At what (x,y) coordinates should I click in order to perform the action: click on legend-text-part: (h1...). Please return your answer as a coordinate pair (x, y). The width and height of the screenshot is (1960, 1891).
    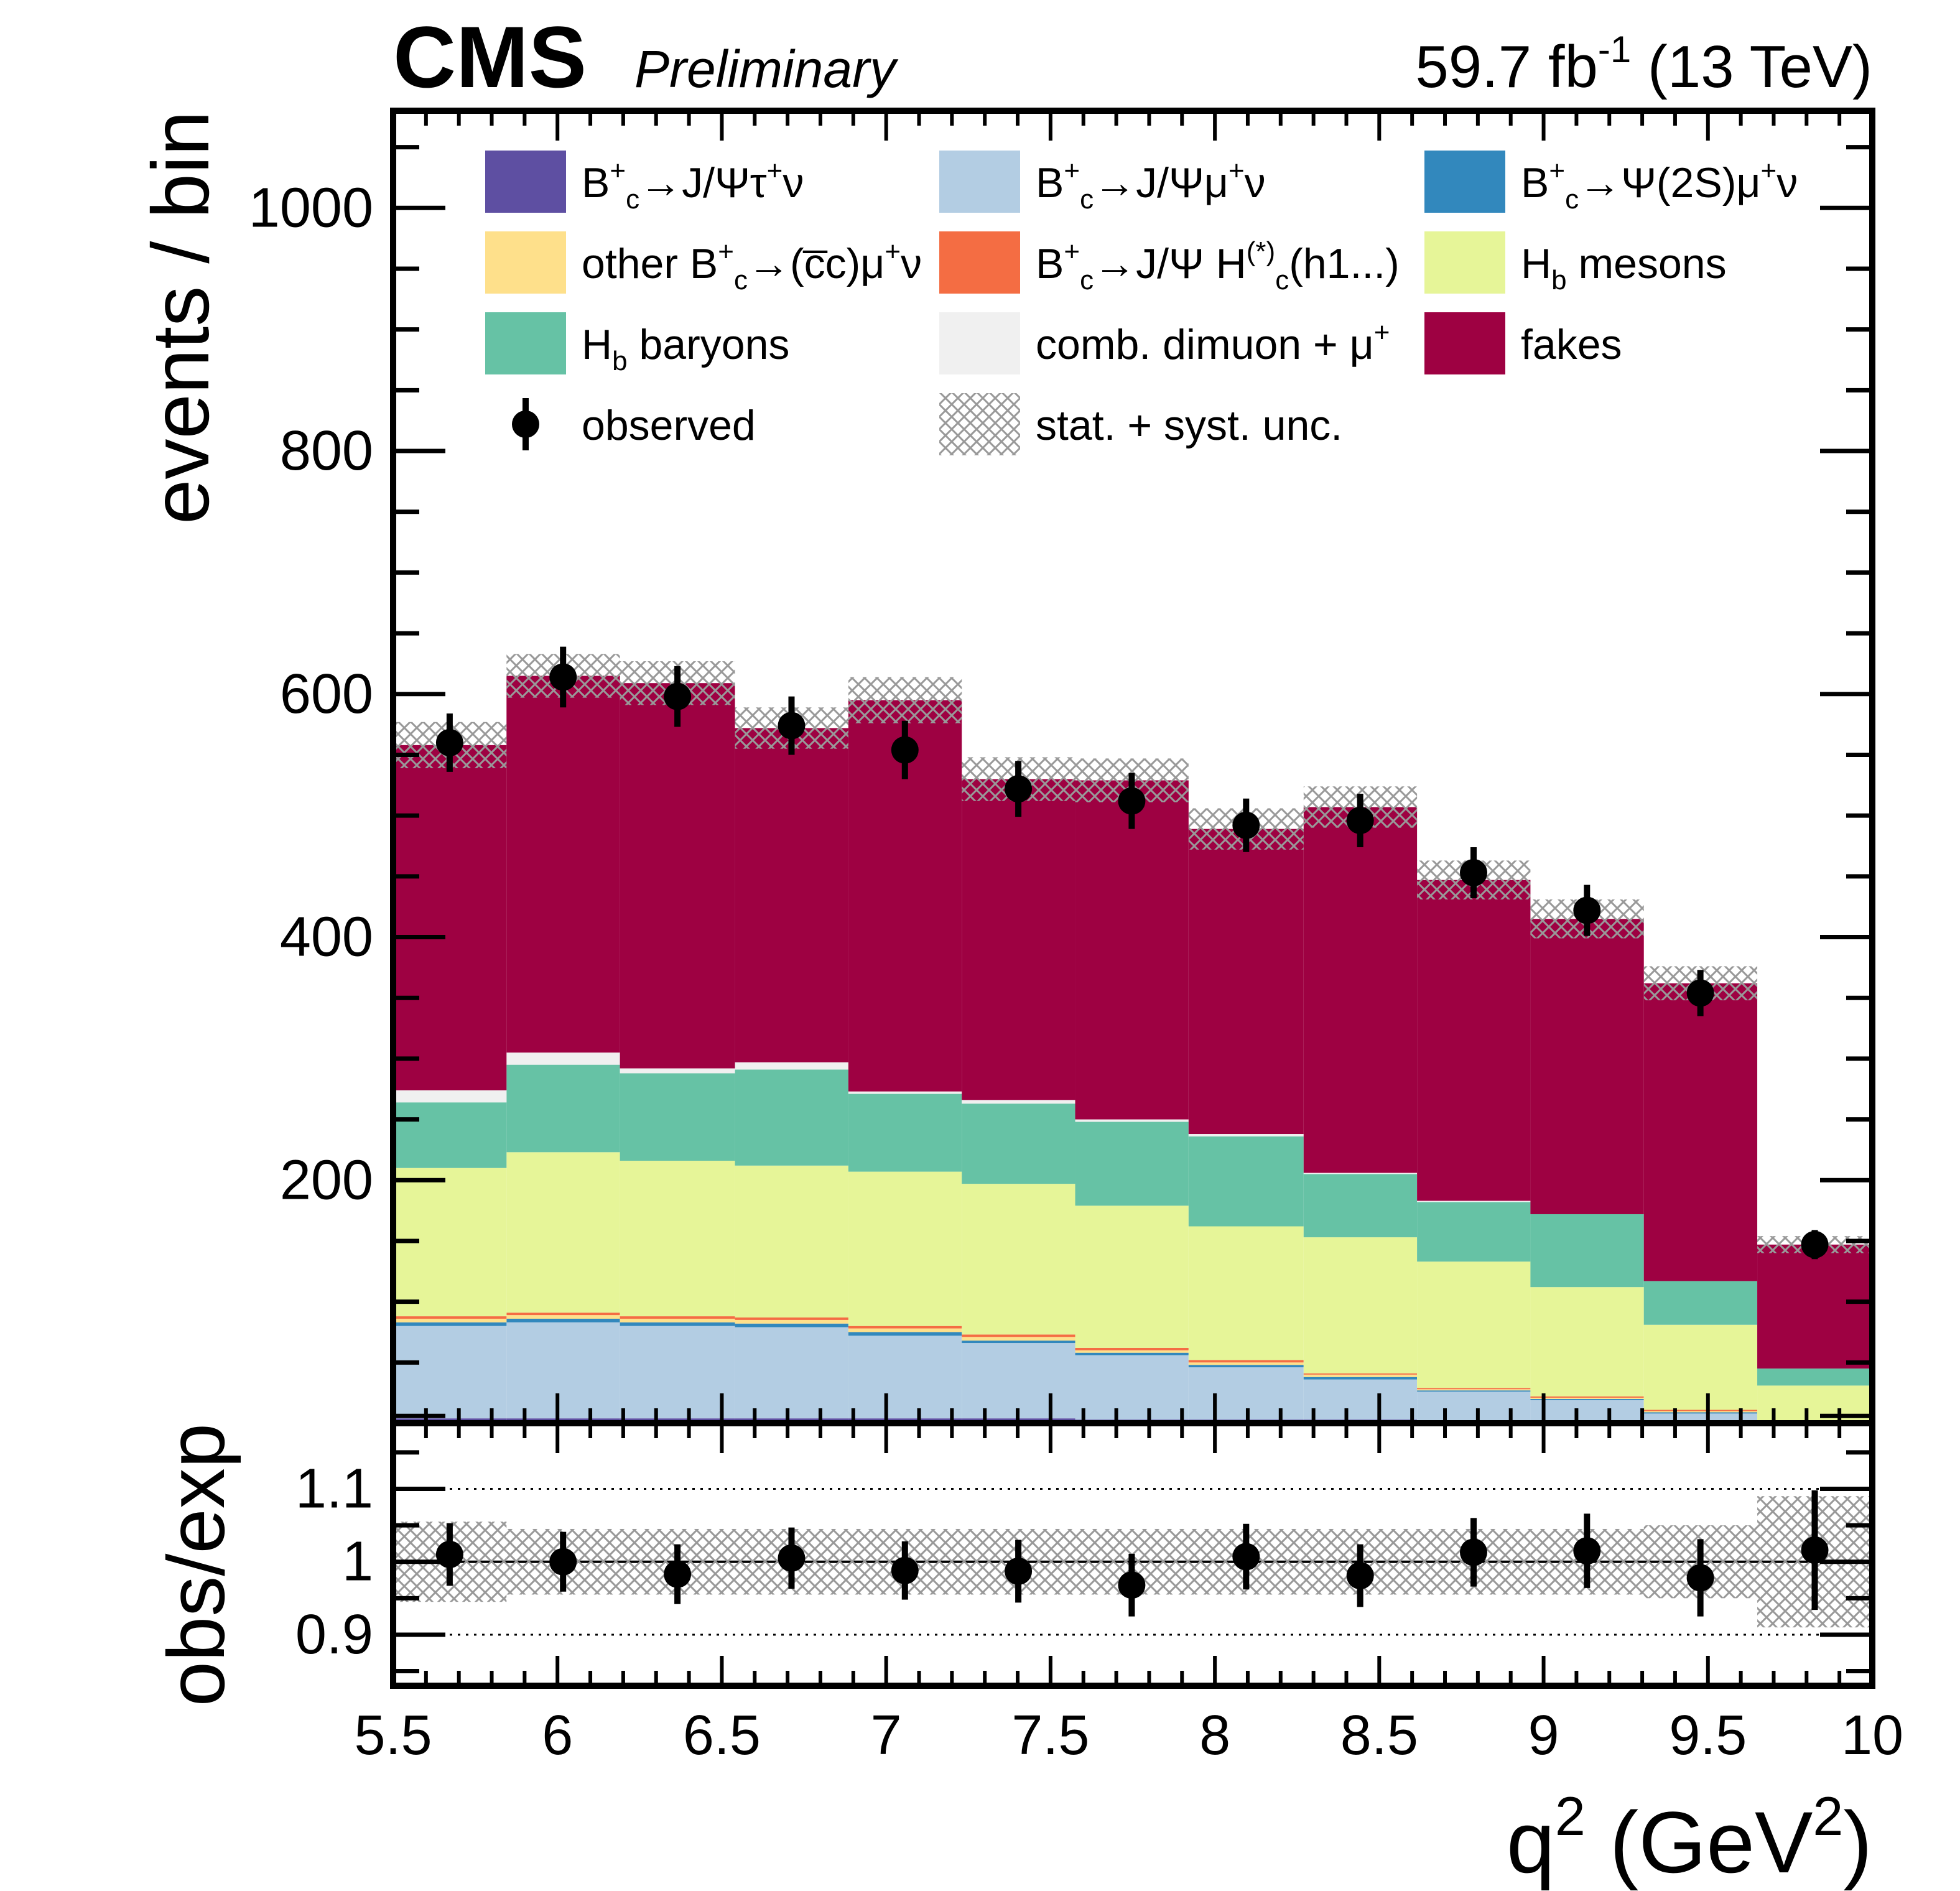
    Looking at the image, I should click on (1344, 263).